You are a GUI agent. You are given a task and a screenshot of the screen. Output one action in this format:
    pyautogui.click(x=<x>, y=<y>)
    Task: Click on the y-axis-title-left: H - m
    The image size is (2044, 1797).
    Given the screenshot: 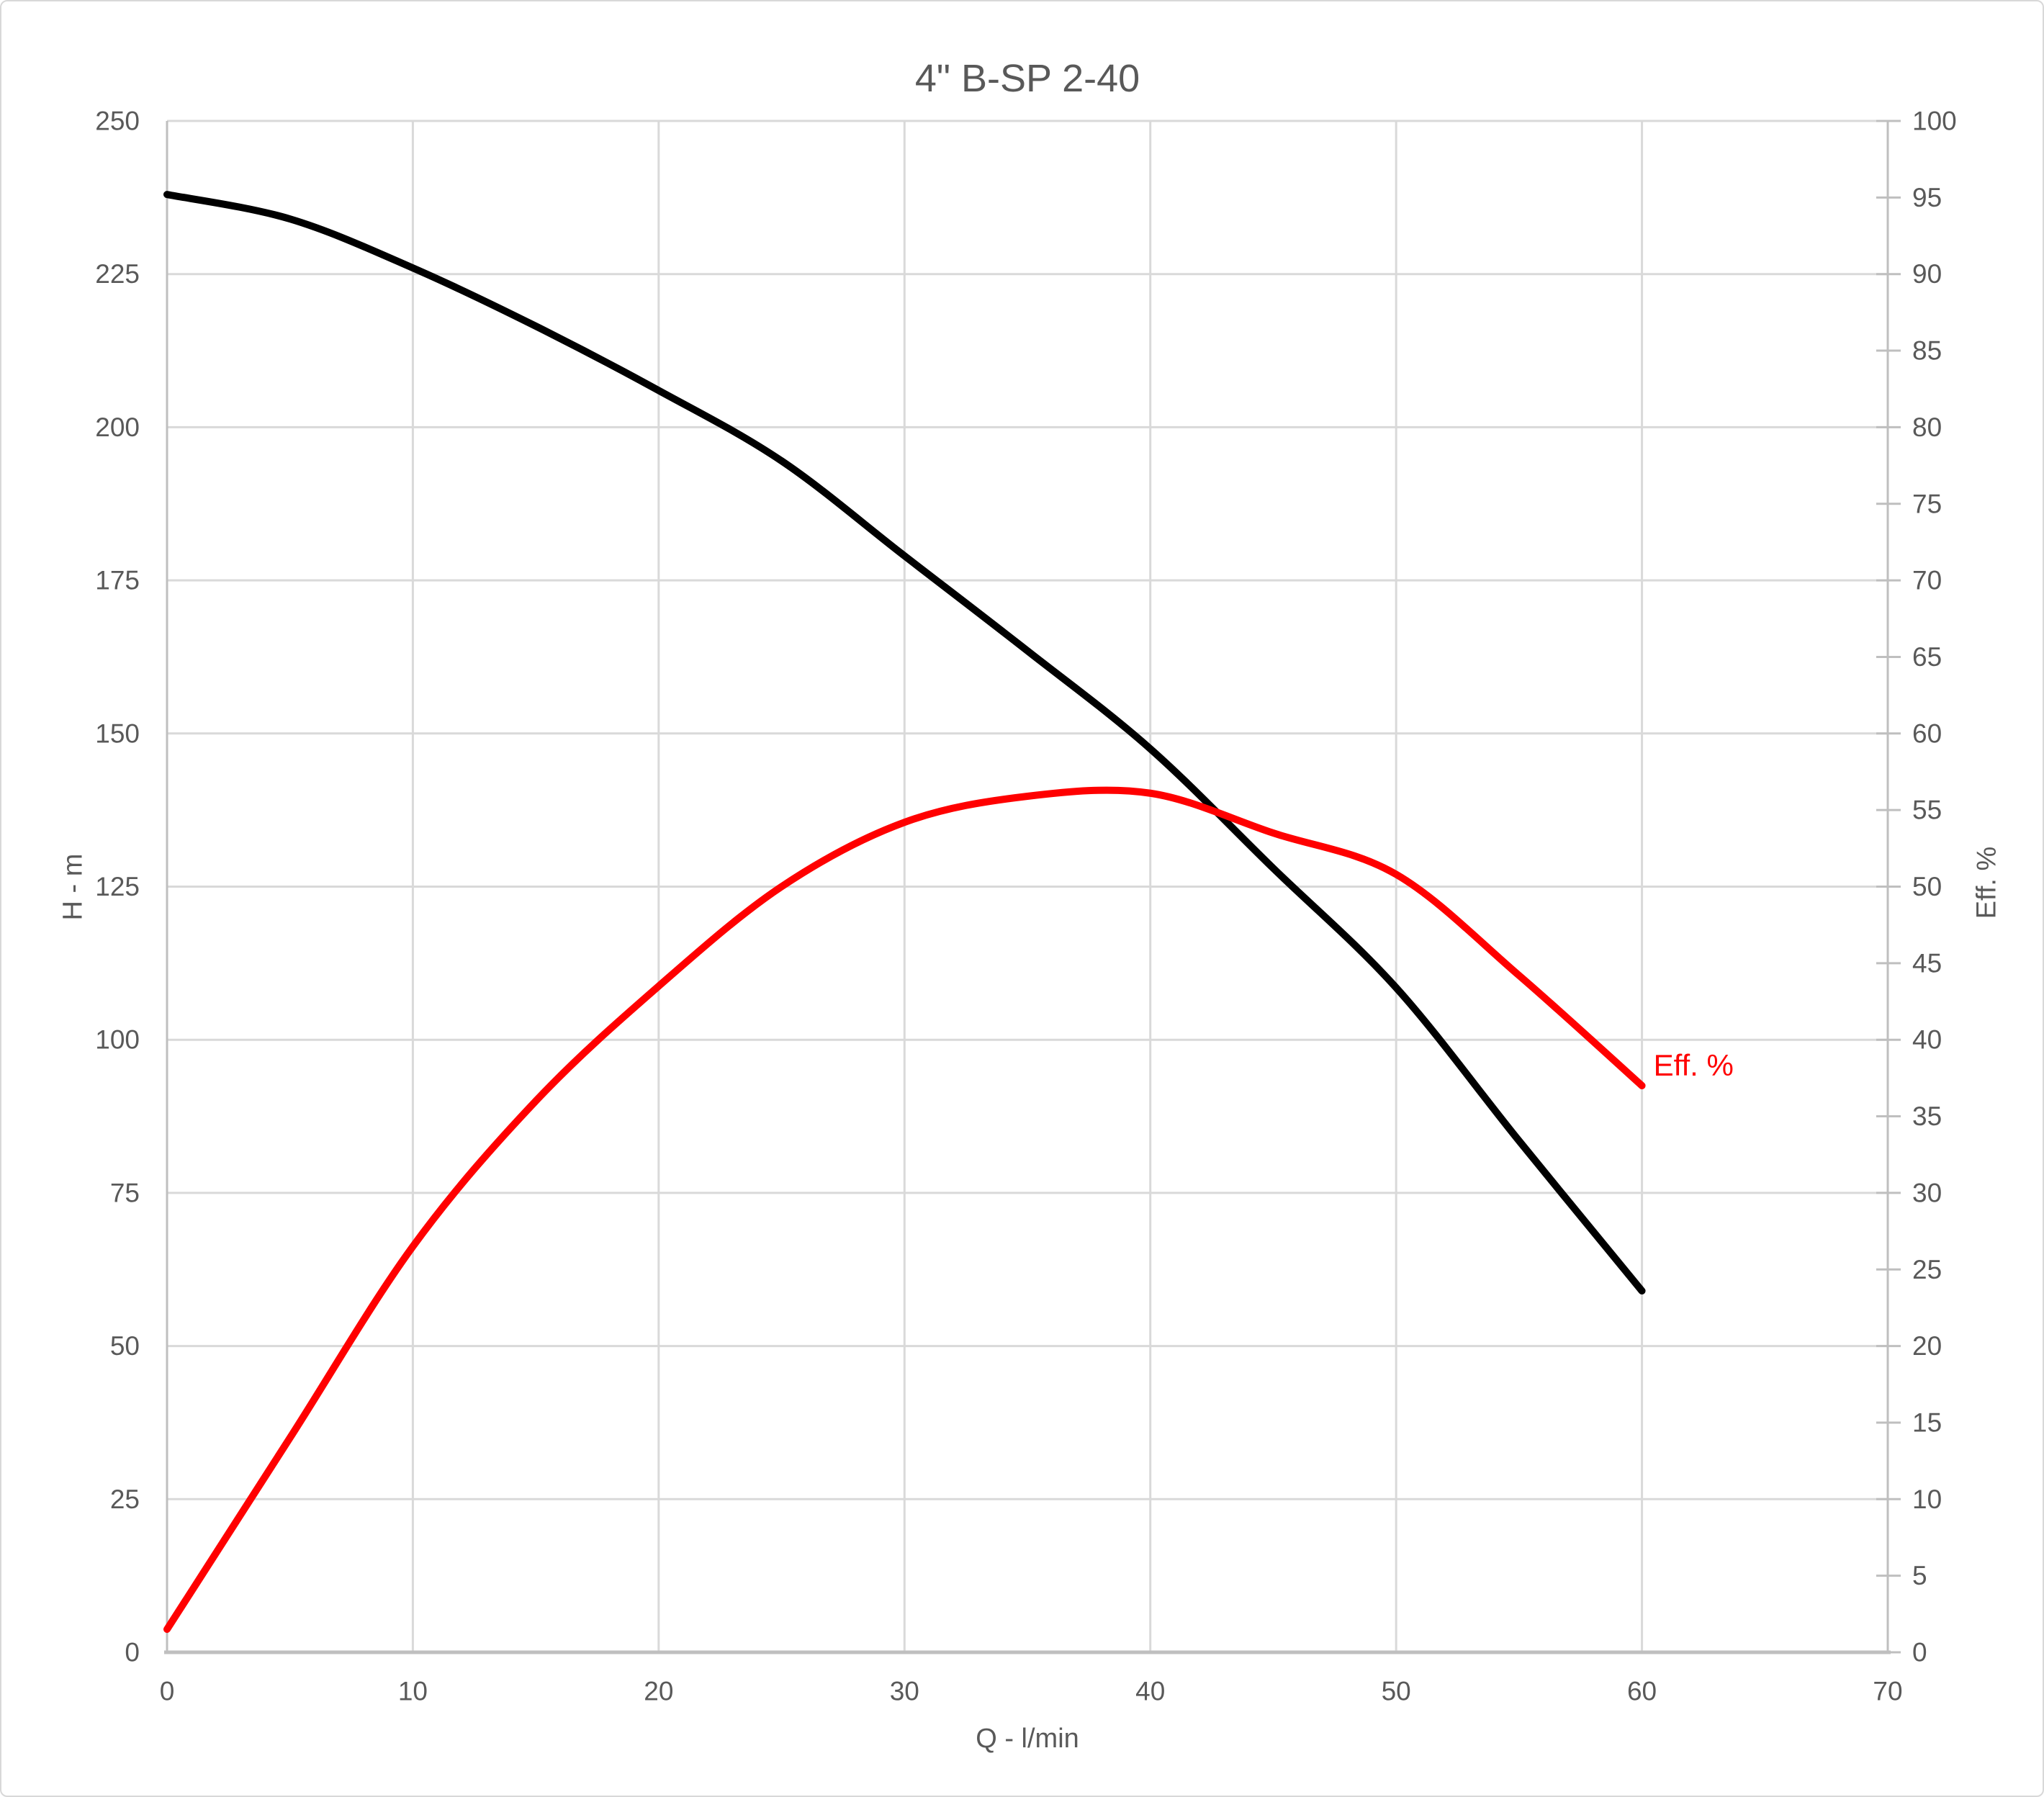 What is the action you would take?
    pyautogui.click(x=73, y=887)
    